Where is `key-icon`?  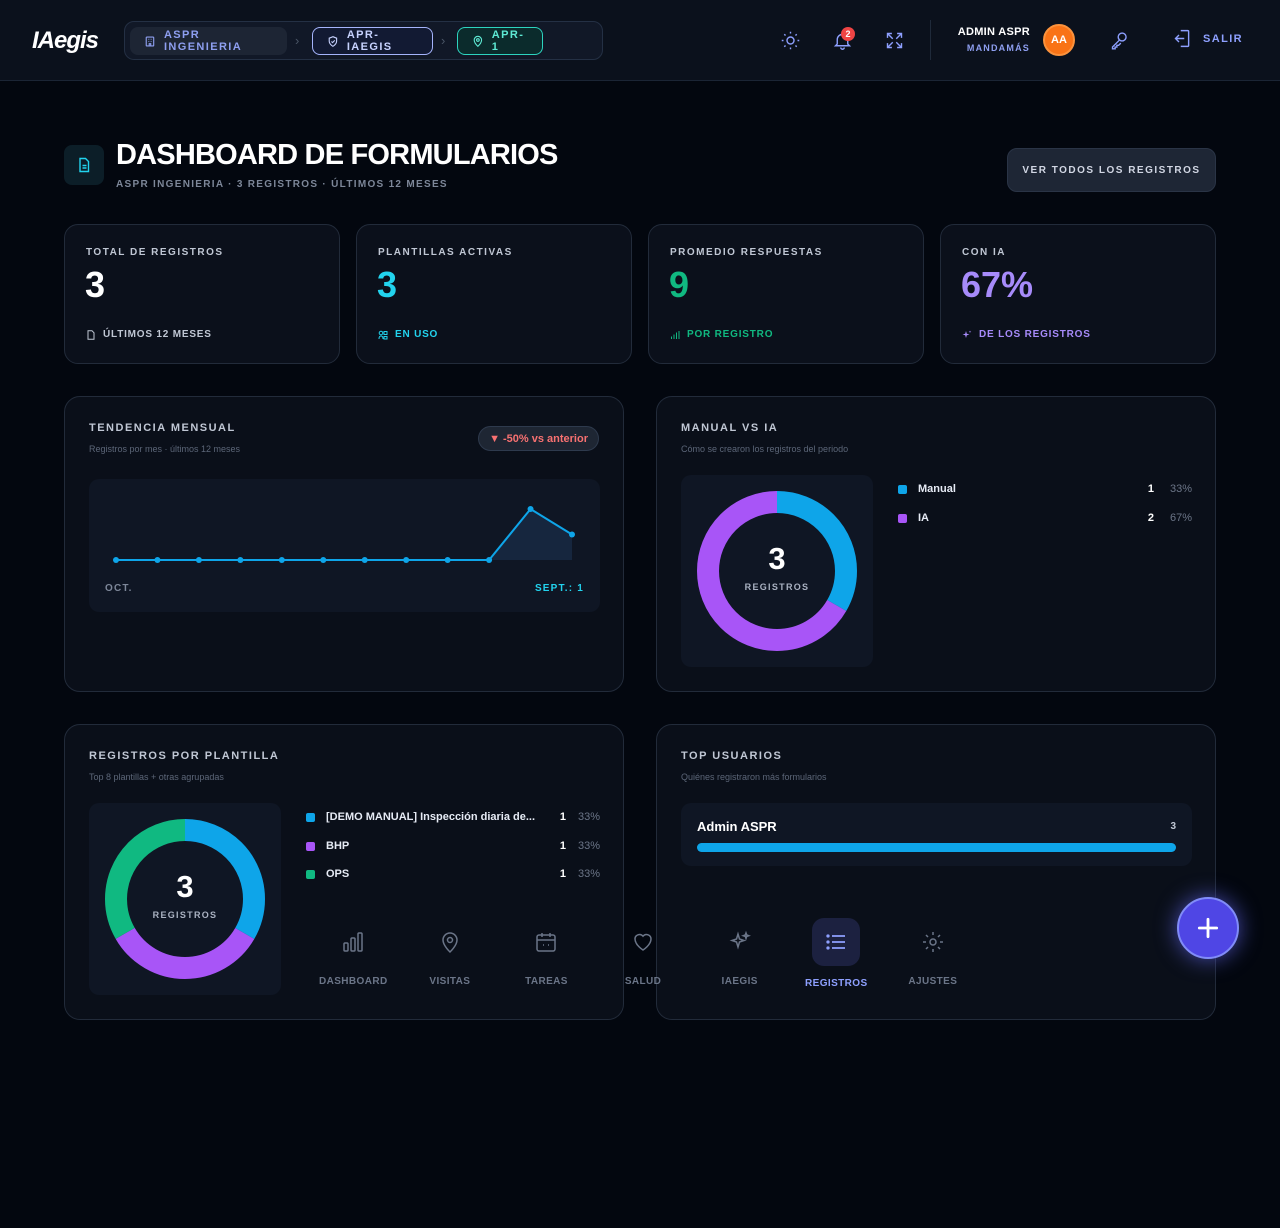 key-icon is located at coordinates (1119, 40).